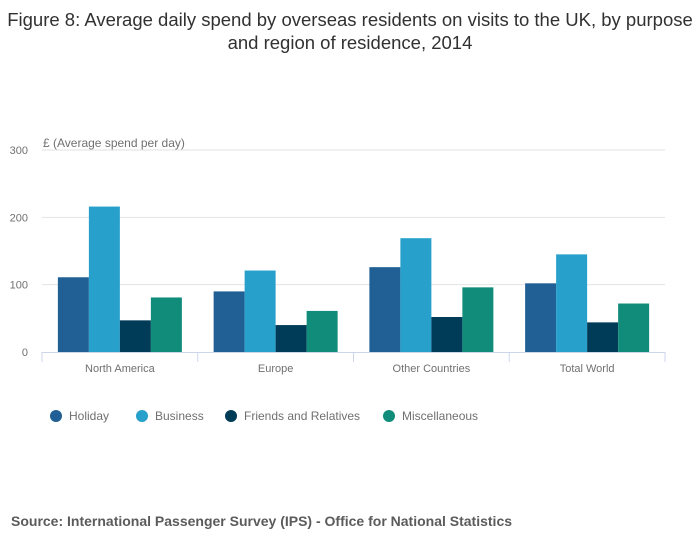 The width and height of the screenshot is (700, 549). What do you see at coordinates (587, 369) in the screenshot?
I see `x-tick-label: Total World` at bounding box center [587, 369].